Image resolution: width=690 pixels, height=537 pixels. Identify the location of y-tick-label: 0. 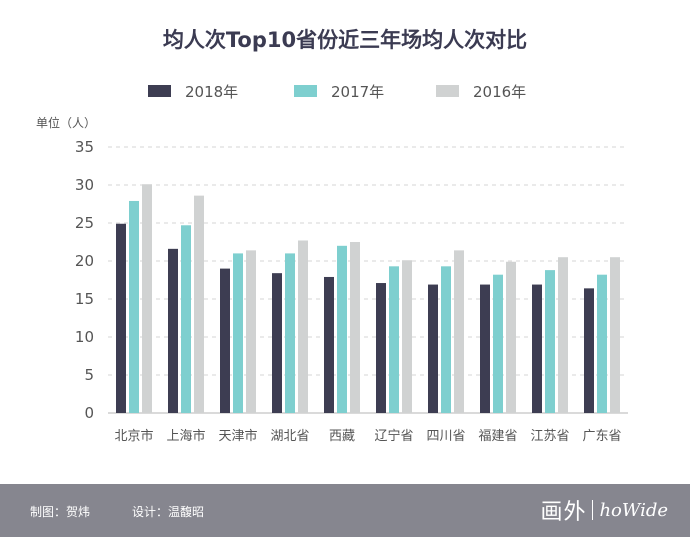
(89, 413).